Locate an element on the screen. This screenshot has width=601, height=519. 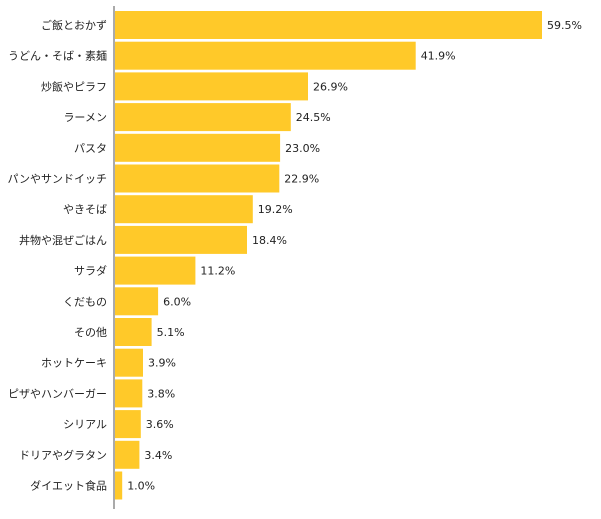
category-label: やきそば is located at coordinates (85, 209).